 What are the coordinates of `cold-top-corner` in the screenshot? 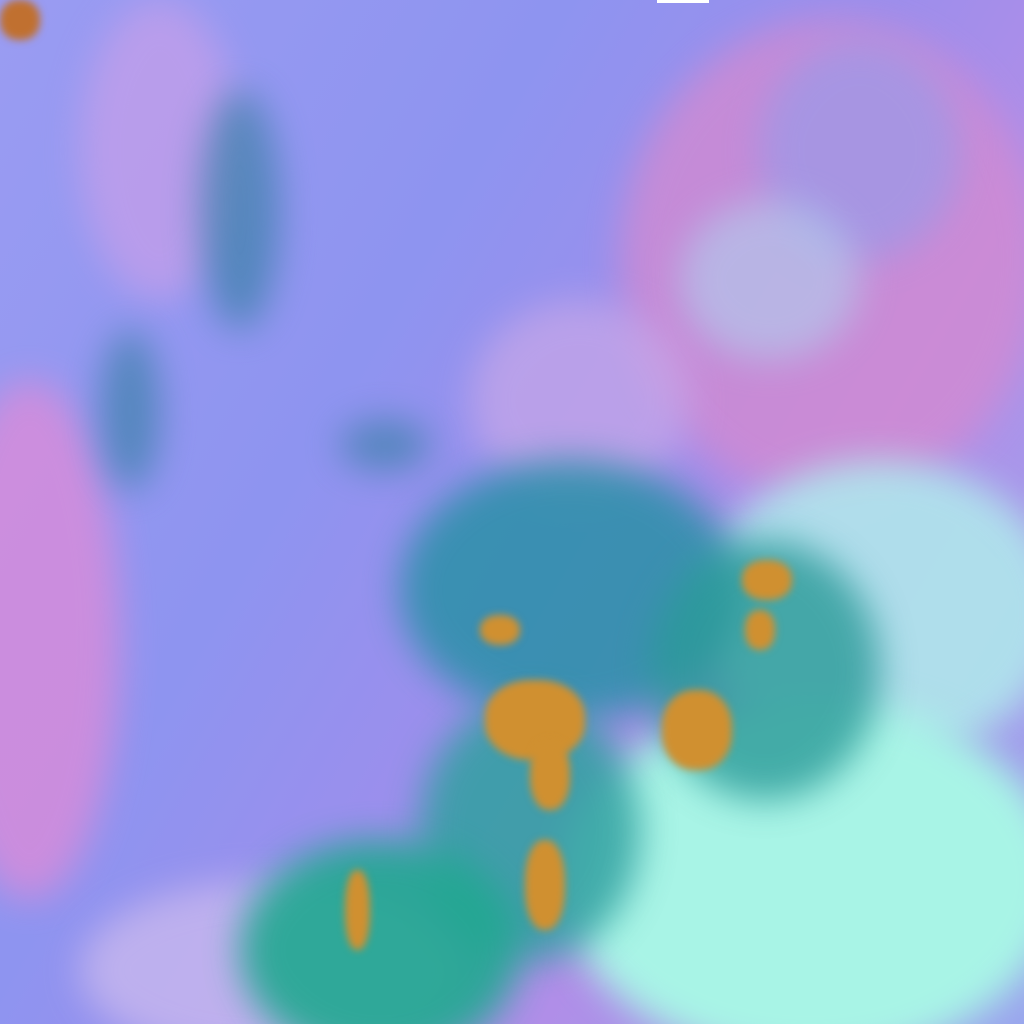 It's located at (20, 20).